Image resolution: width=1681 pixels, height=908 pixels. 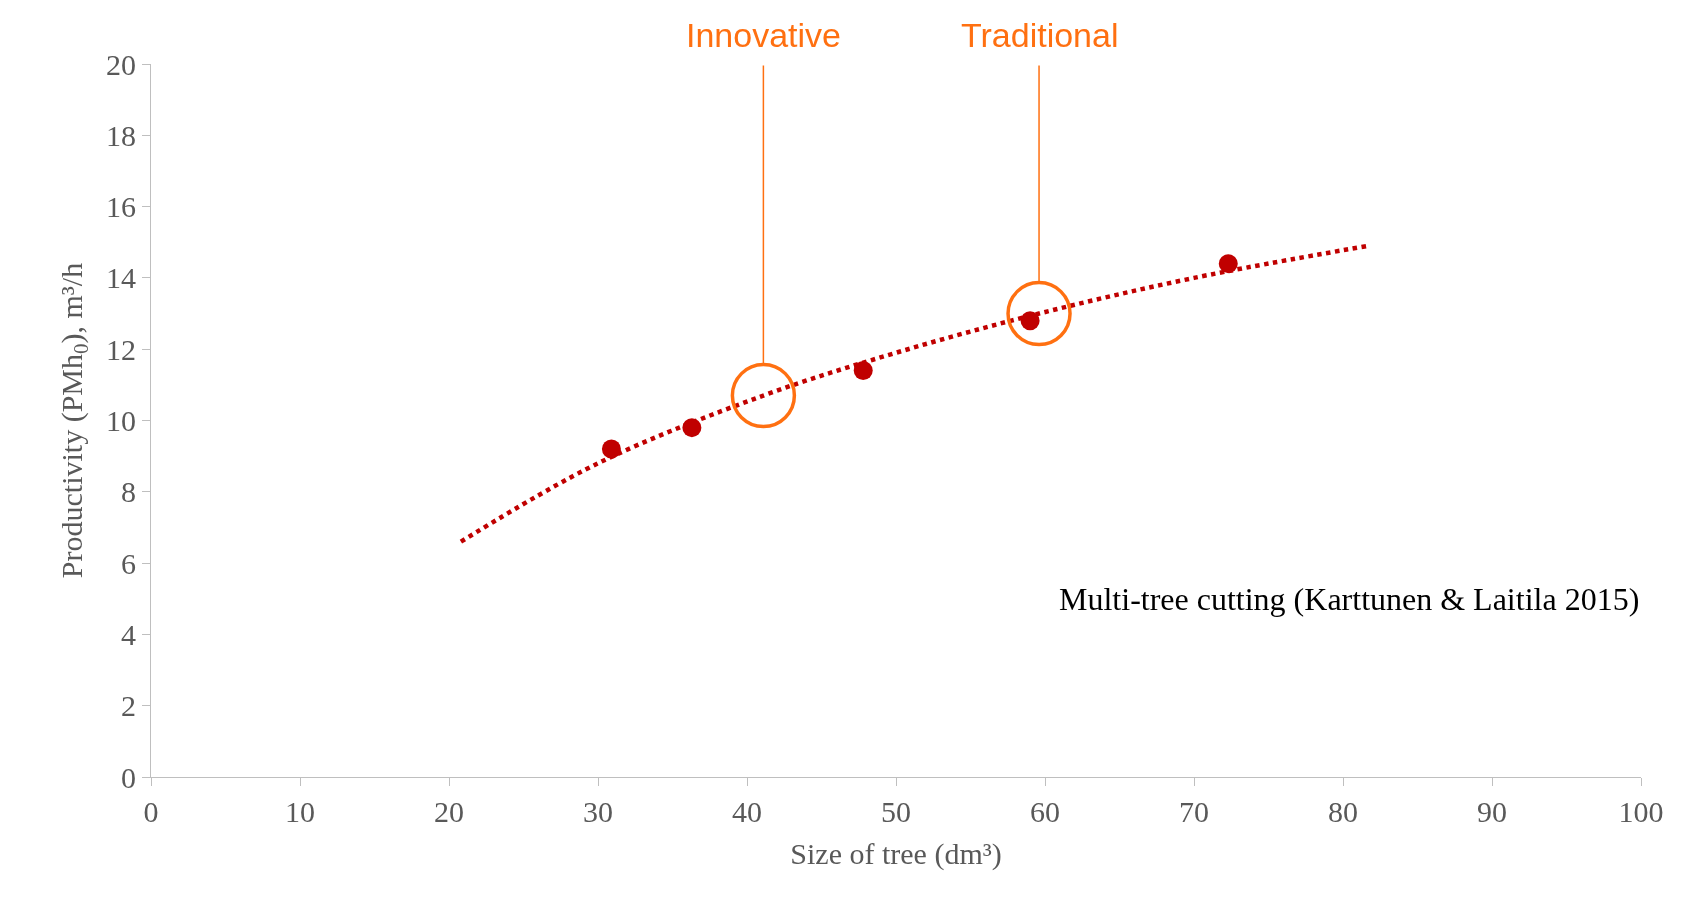 I want to click on x-tick-label: 10, so click(x=300, y=811).